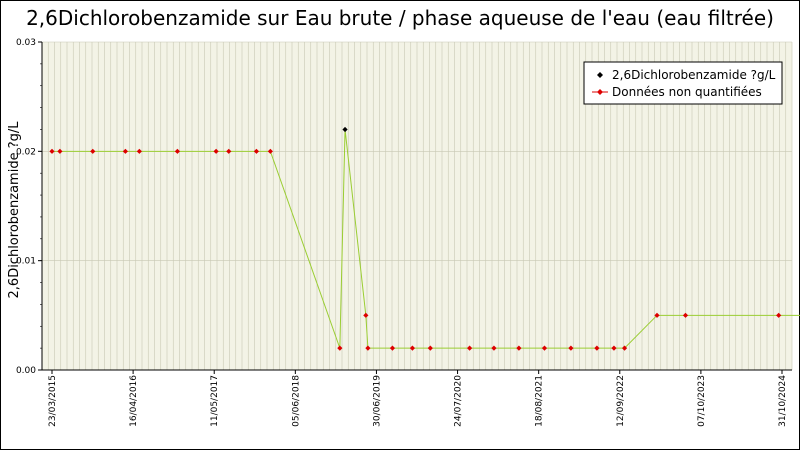 The width and height of the screenshot is (800, 450). Describe the element at coordinates (600, 75) in the screenshot. I see `legend-marker` at that location.